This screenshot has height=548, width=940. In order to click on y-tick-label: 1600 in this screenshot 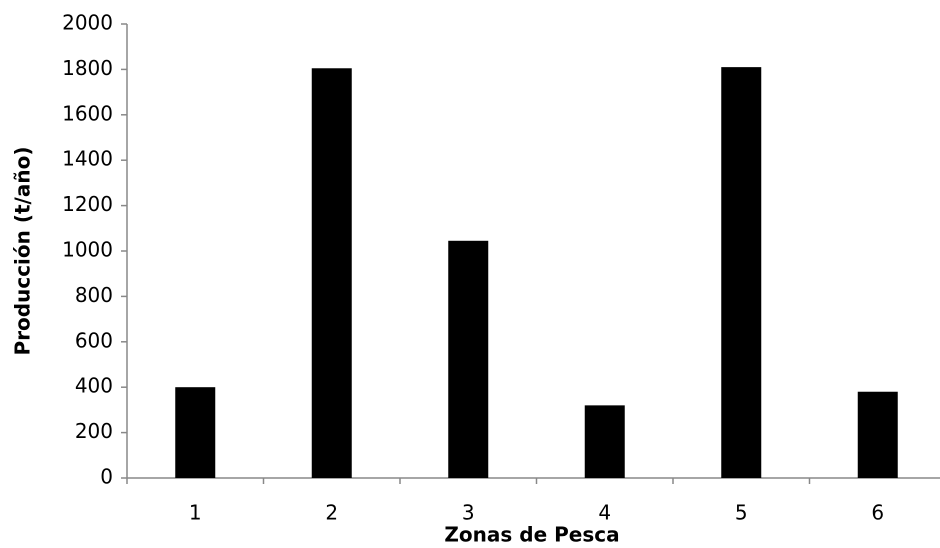, I will do `click(87, 113)`.